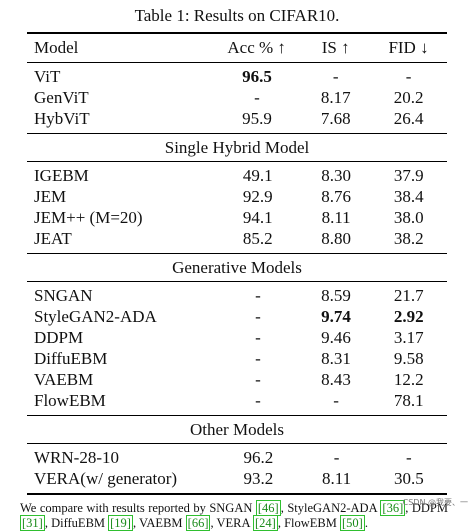 This screenshot has width=474, height=531. Describe the element at coordinates (408, 400) in the screenshot. I see `metric-cell: 78.1` at that location.